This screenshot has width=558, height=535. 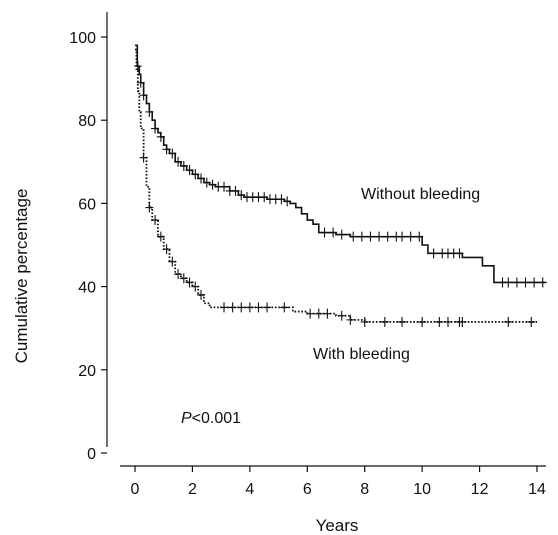 What do you see at coordinates (91, 454) in the screenshot?
I see `y-tick-label-0: 0` at bounding box center [91, 454].